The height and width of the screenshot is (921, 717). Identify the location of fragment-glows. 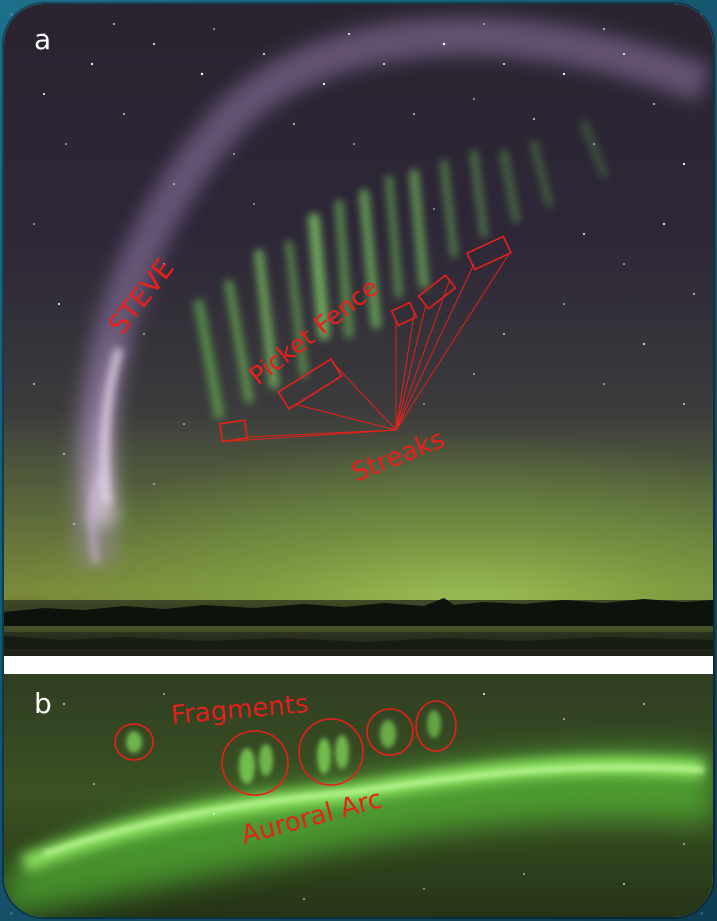
(283, 747).